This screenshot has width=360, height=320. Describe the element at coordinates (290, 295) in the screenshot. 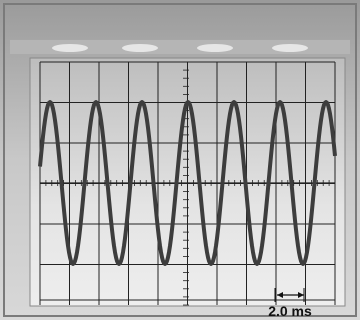

I see `arrow-heads` at that location.